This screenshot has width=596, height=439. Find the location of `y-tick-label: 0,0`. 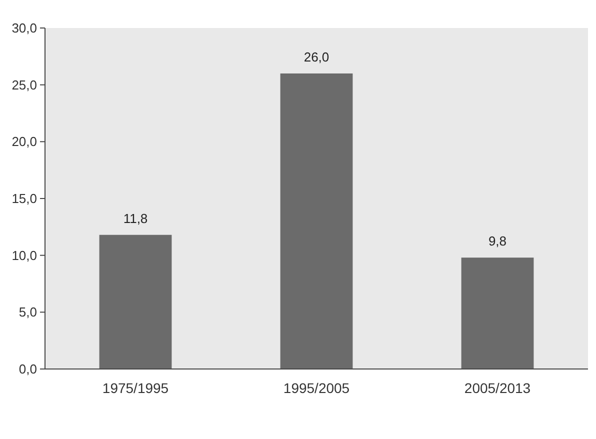

y-tick-label: 0,0 is located at coordinates (27, 369).